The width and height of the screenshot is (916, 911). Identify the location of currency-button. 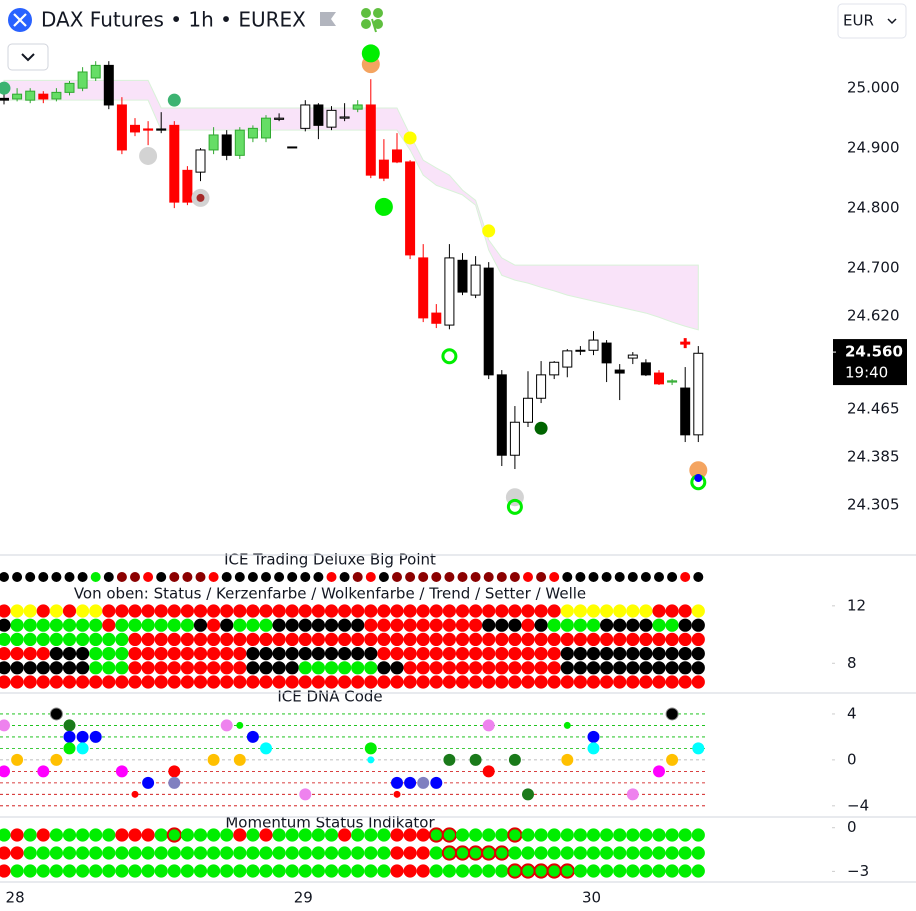
(872, 21).